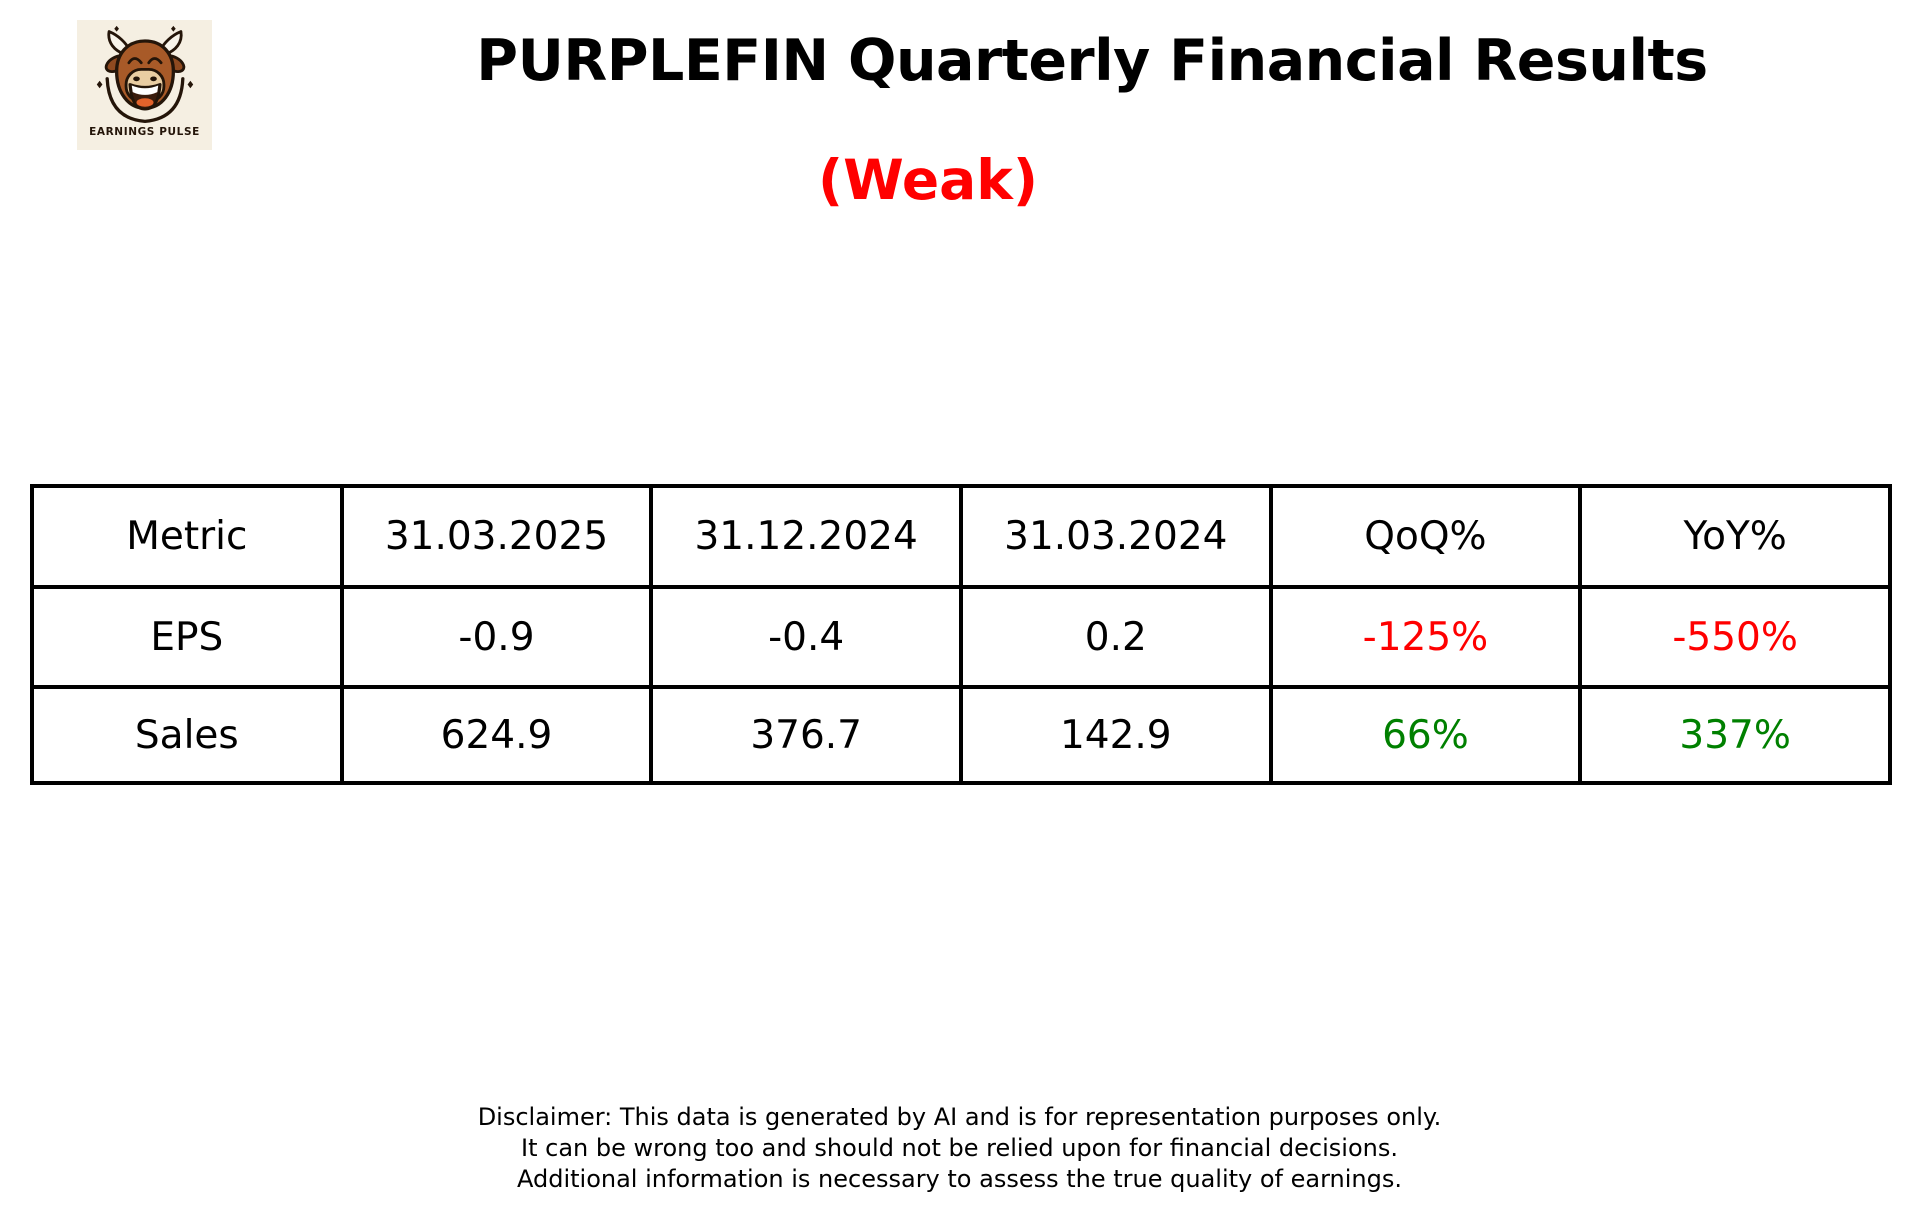  I want to click on col-header-q-previous: 31.12.2024, so click(806, 536).